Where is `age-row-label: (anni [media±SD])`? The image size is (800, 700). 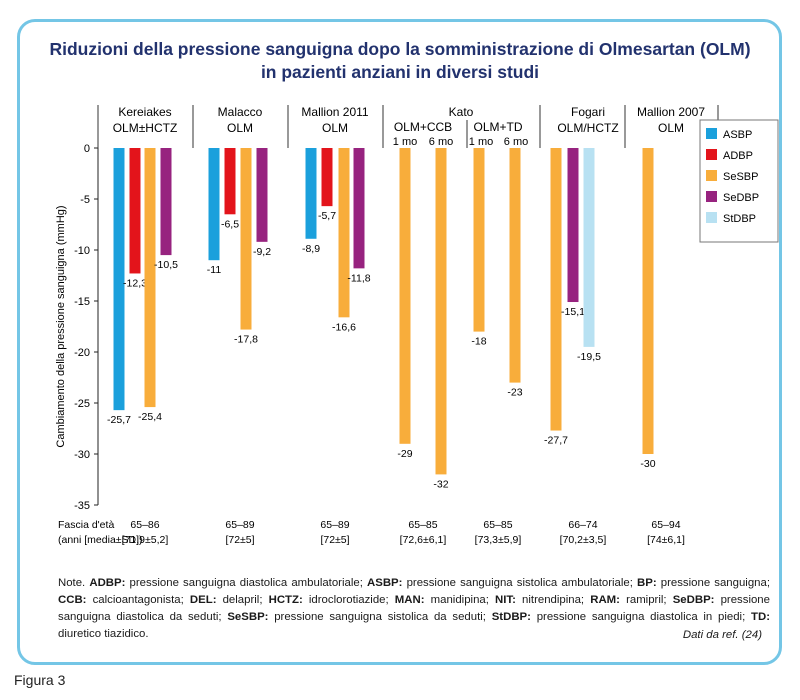
age-row-label: (anni [media±SD]) is located at coordinates (100, 540).